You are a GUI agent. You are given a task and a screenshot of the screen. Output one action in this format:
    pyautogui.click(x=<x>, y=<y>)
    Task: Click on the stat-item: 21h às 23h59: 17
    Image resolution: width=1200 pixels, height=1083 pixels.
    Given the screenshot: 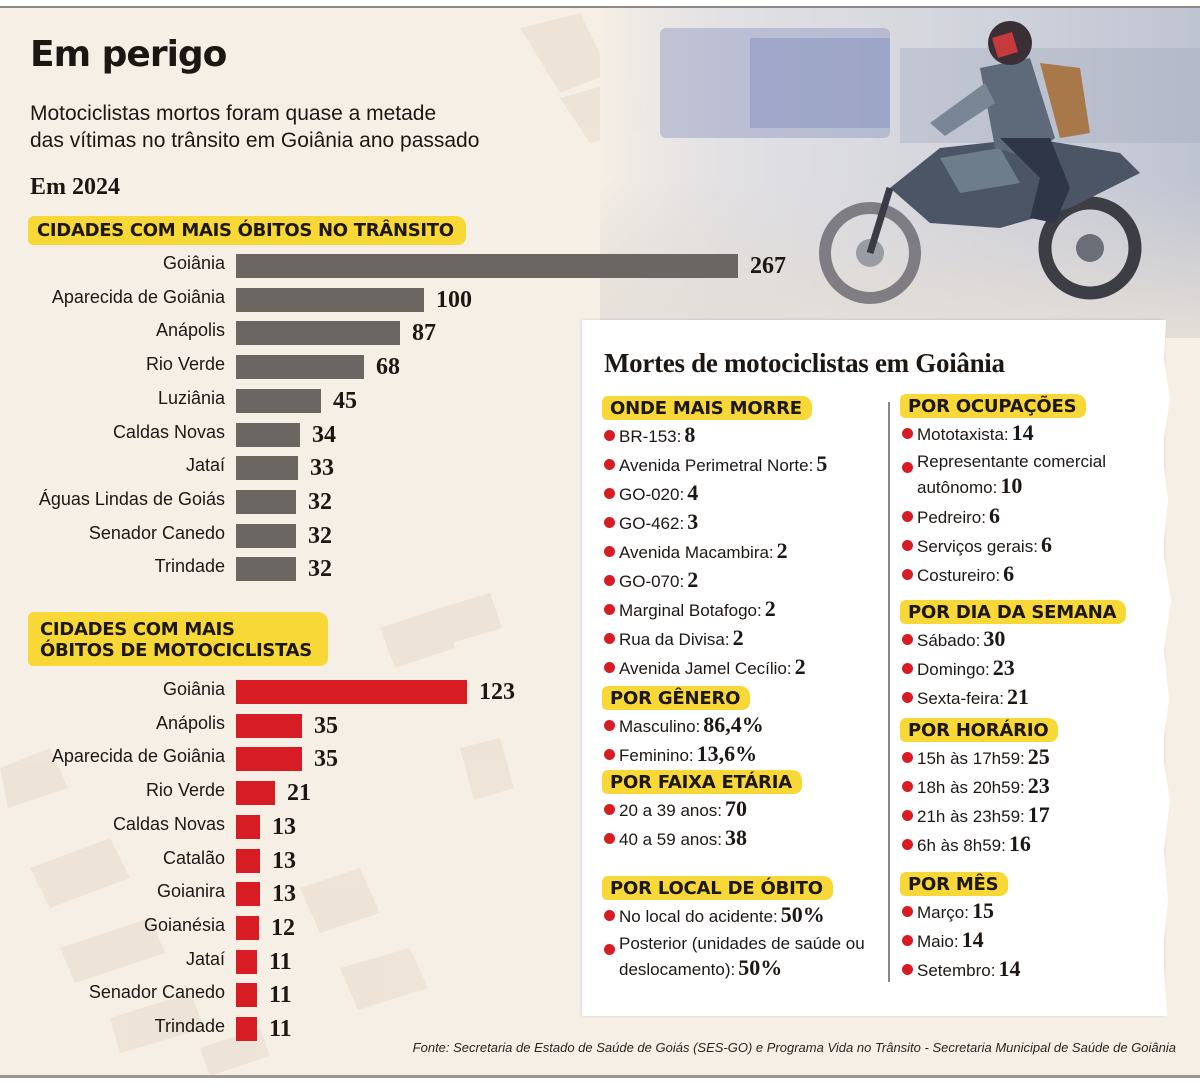 What is the action you would take?
    pyautogui.click(x=979, y=815)
    